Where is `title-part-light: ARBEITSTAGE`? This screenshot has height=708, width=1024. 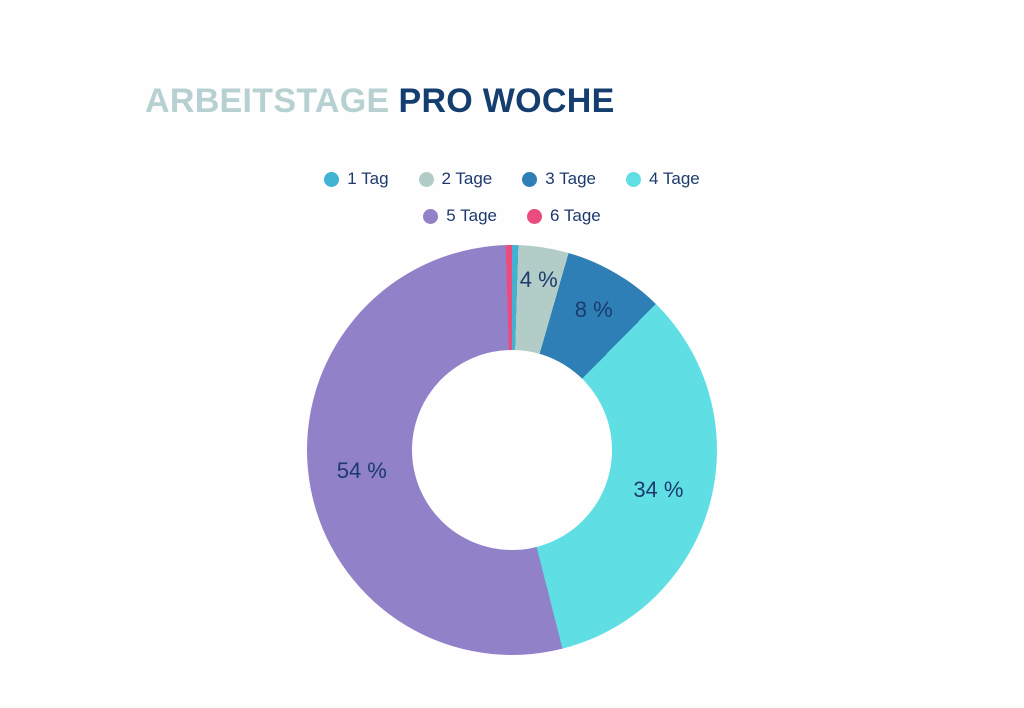 title-part-light: ARBEITSTAGE is located at coordinates (267, 101).